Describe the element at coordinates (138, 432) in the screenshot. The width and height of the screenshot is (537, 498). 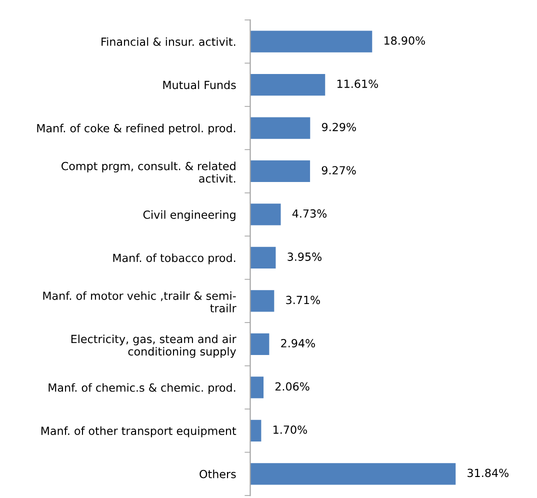
I see `y-tick-label: Manf. of other transport equipment` at that location.